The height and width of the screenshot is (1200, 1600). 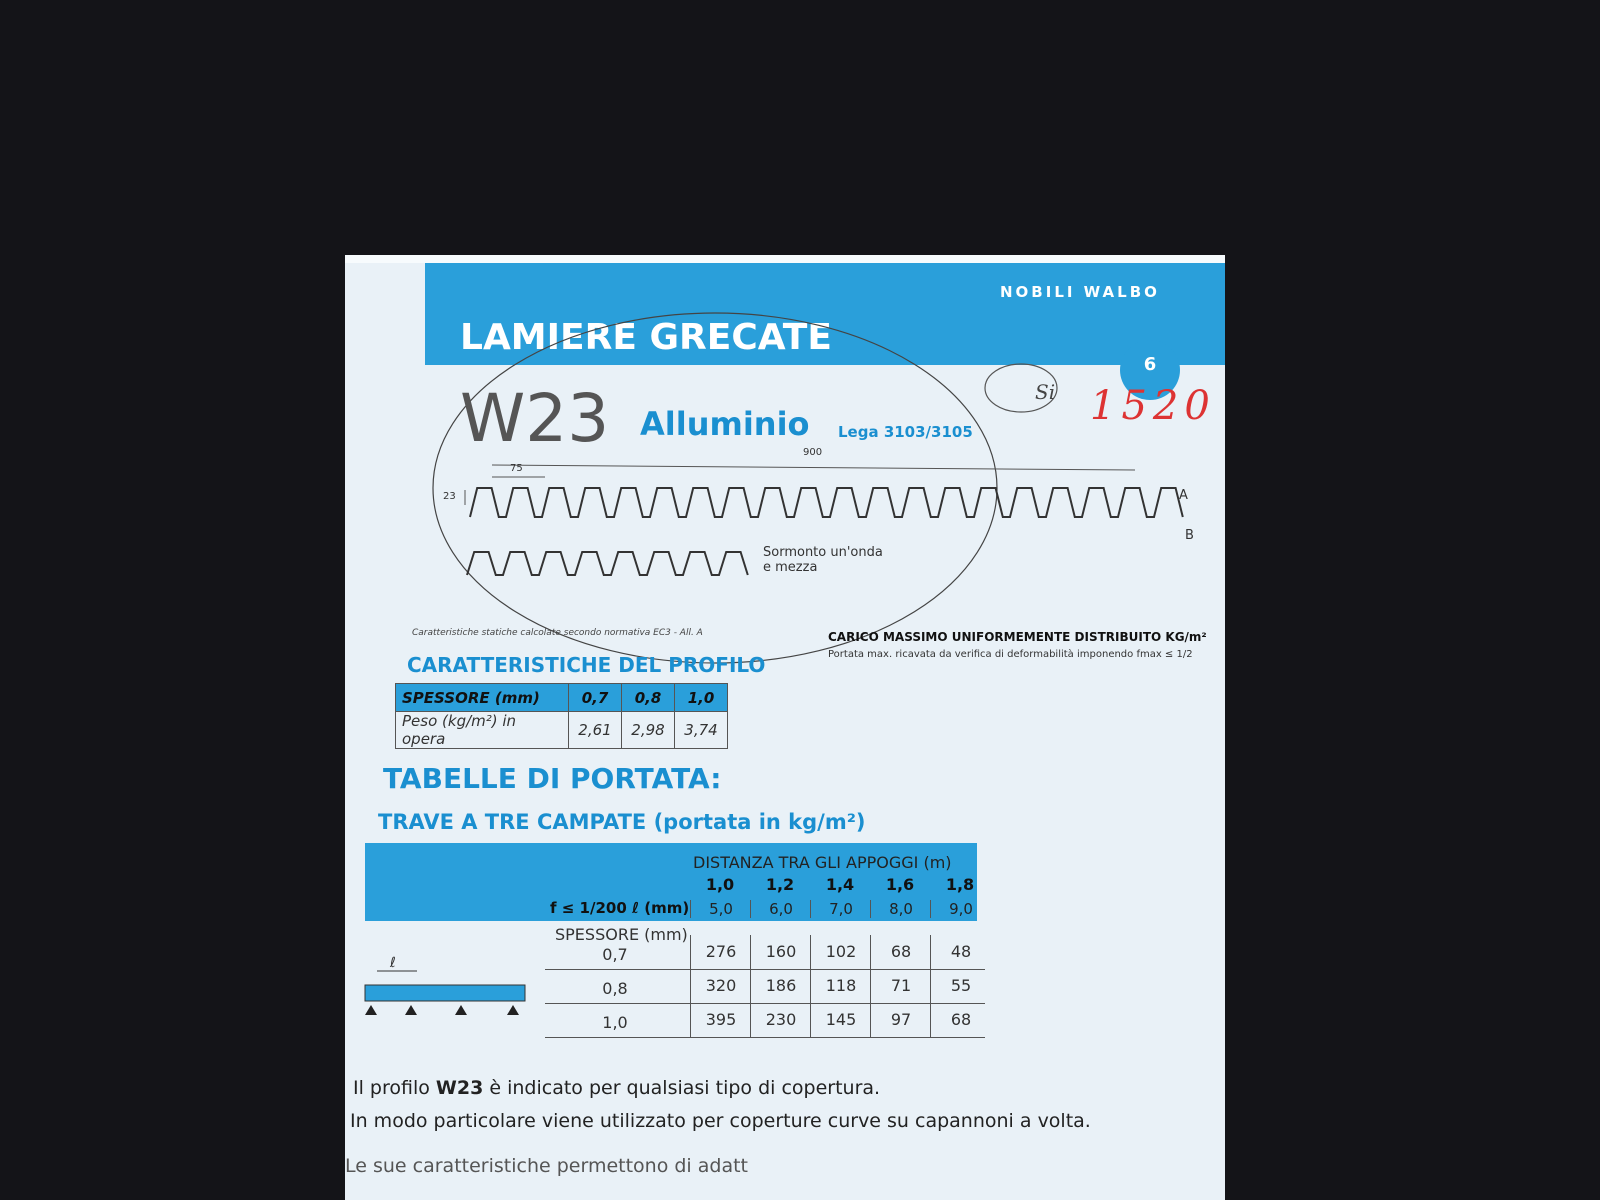 I want to click on dim-height: 23, so click(x=449, y=496).